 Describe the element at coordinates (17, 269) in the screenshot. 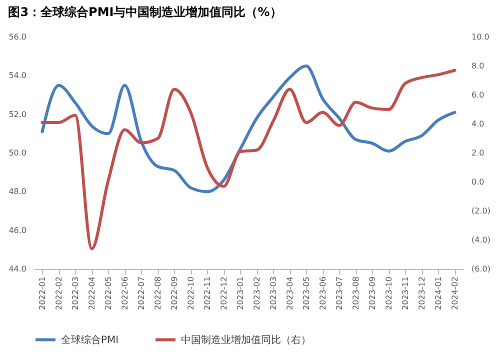

I see `y-tick-label: 44.0` at that location.